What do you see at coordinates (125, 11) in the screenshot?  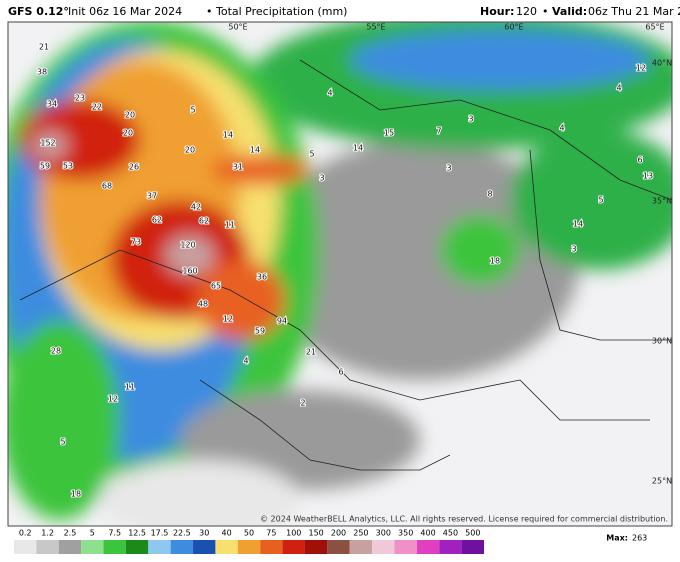 I see `header-text: Init 06z 16 Mar 2024` at bounding box center [125, 11].